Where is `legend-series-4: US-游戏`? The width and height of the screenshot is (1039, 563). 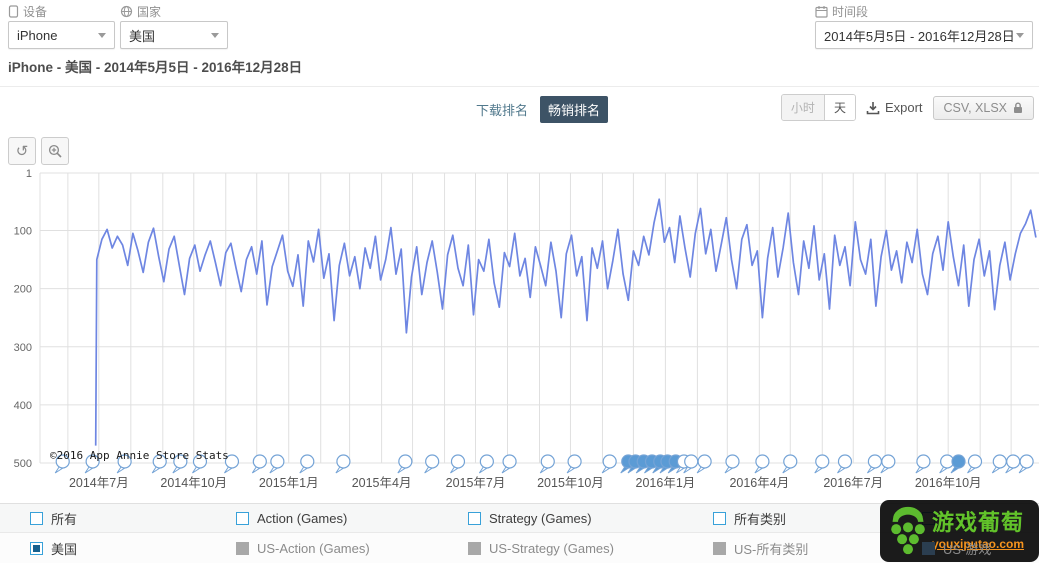
legend-series-4: US-游戏 is located at coordinates (980, 548).